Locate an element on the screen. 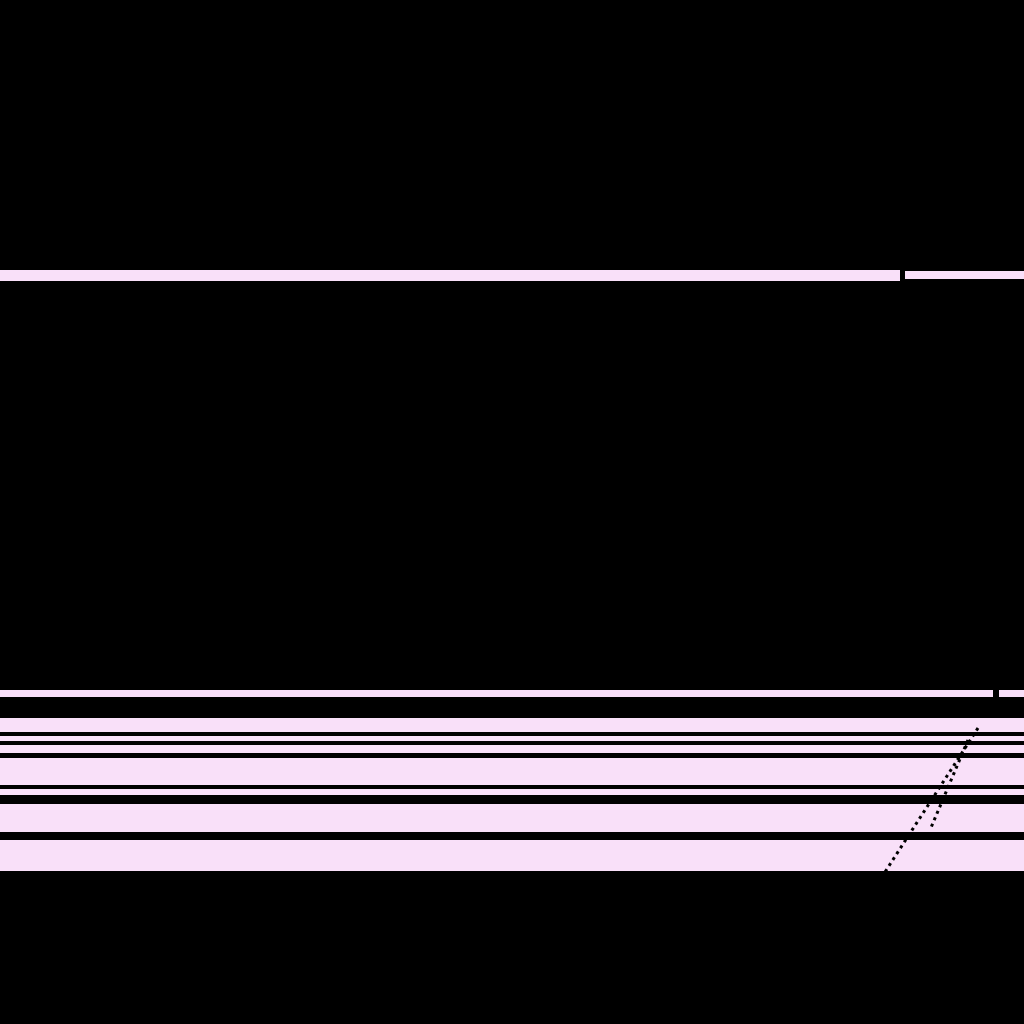 This screenshot has height=1024, width=1024. glitch-artifact is located at coordinates (931, 800).